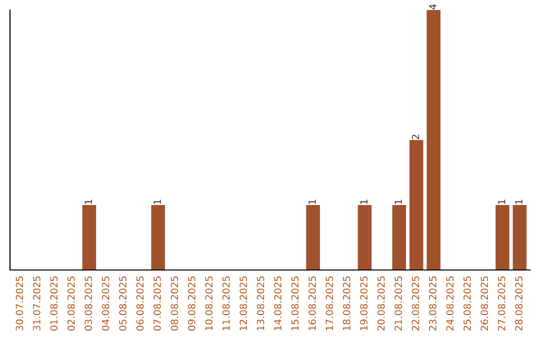  Describe the element at coordinates (106, 303) in the screenshot. I see `x-tick-label: 04.08.2025` at that location.